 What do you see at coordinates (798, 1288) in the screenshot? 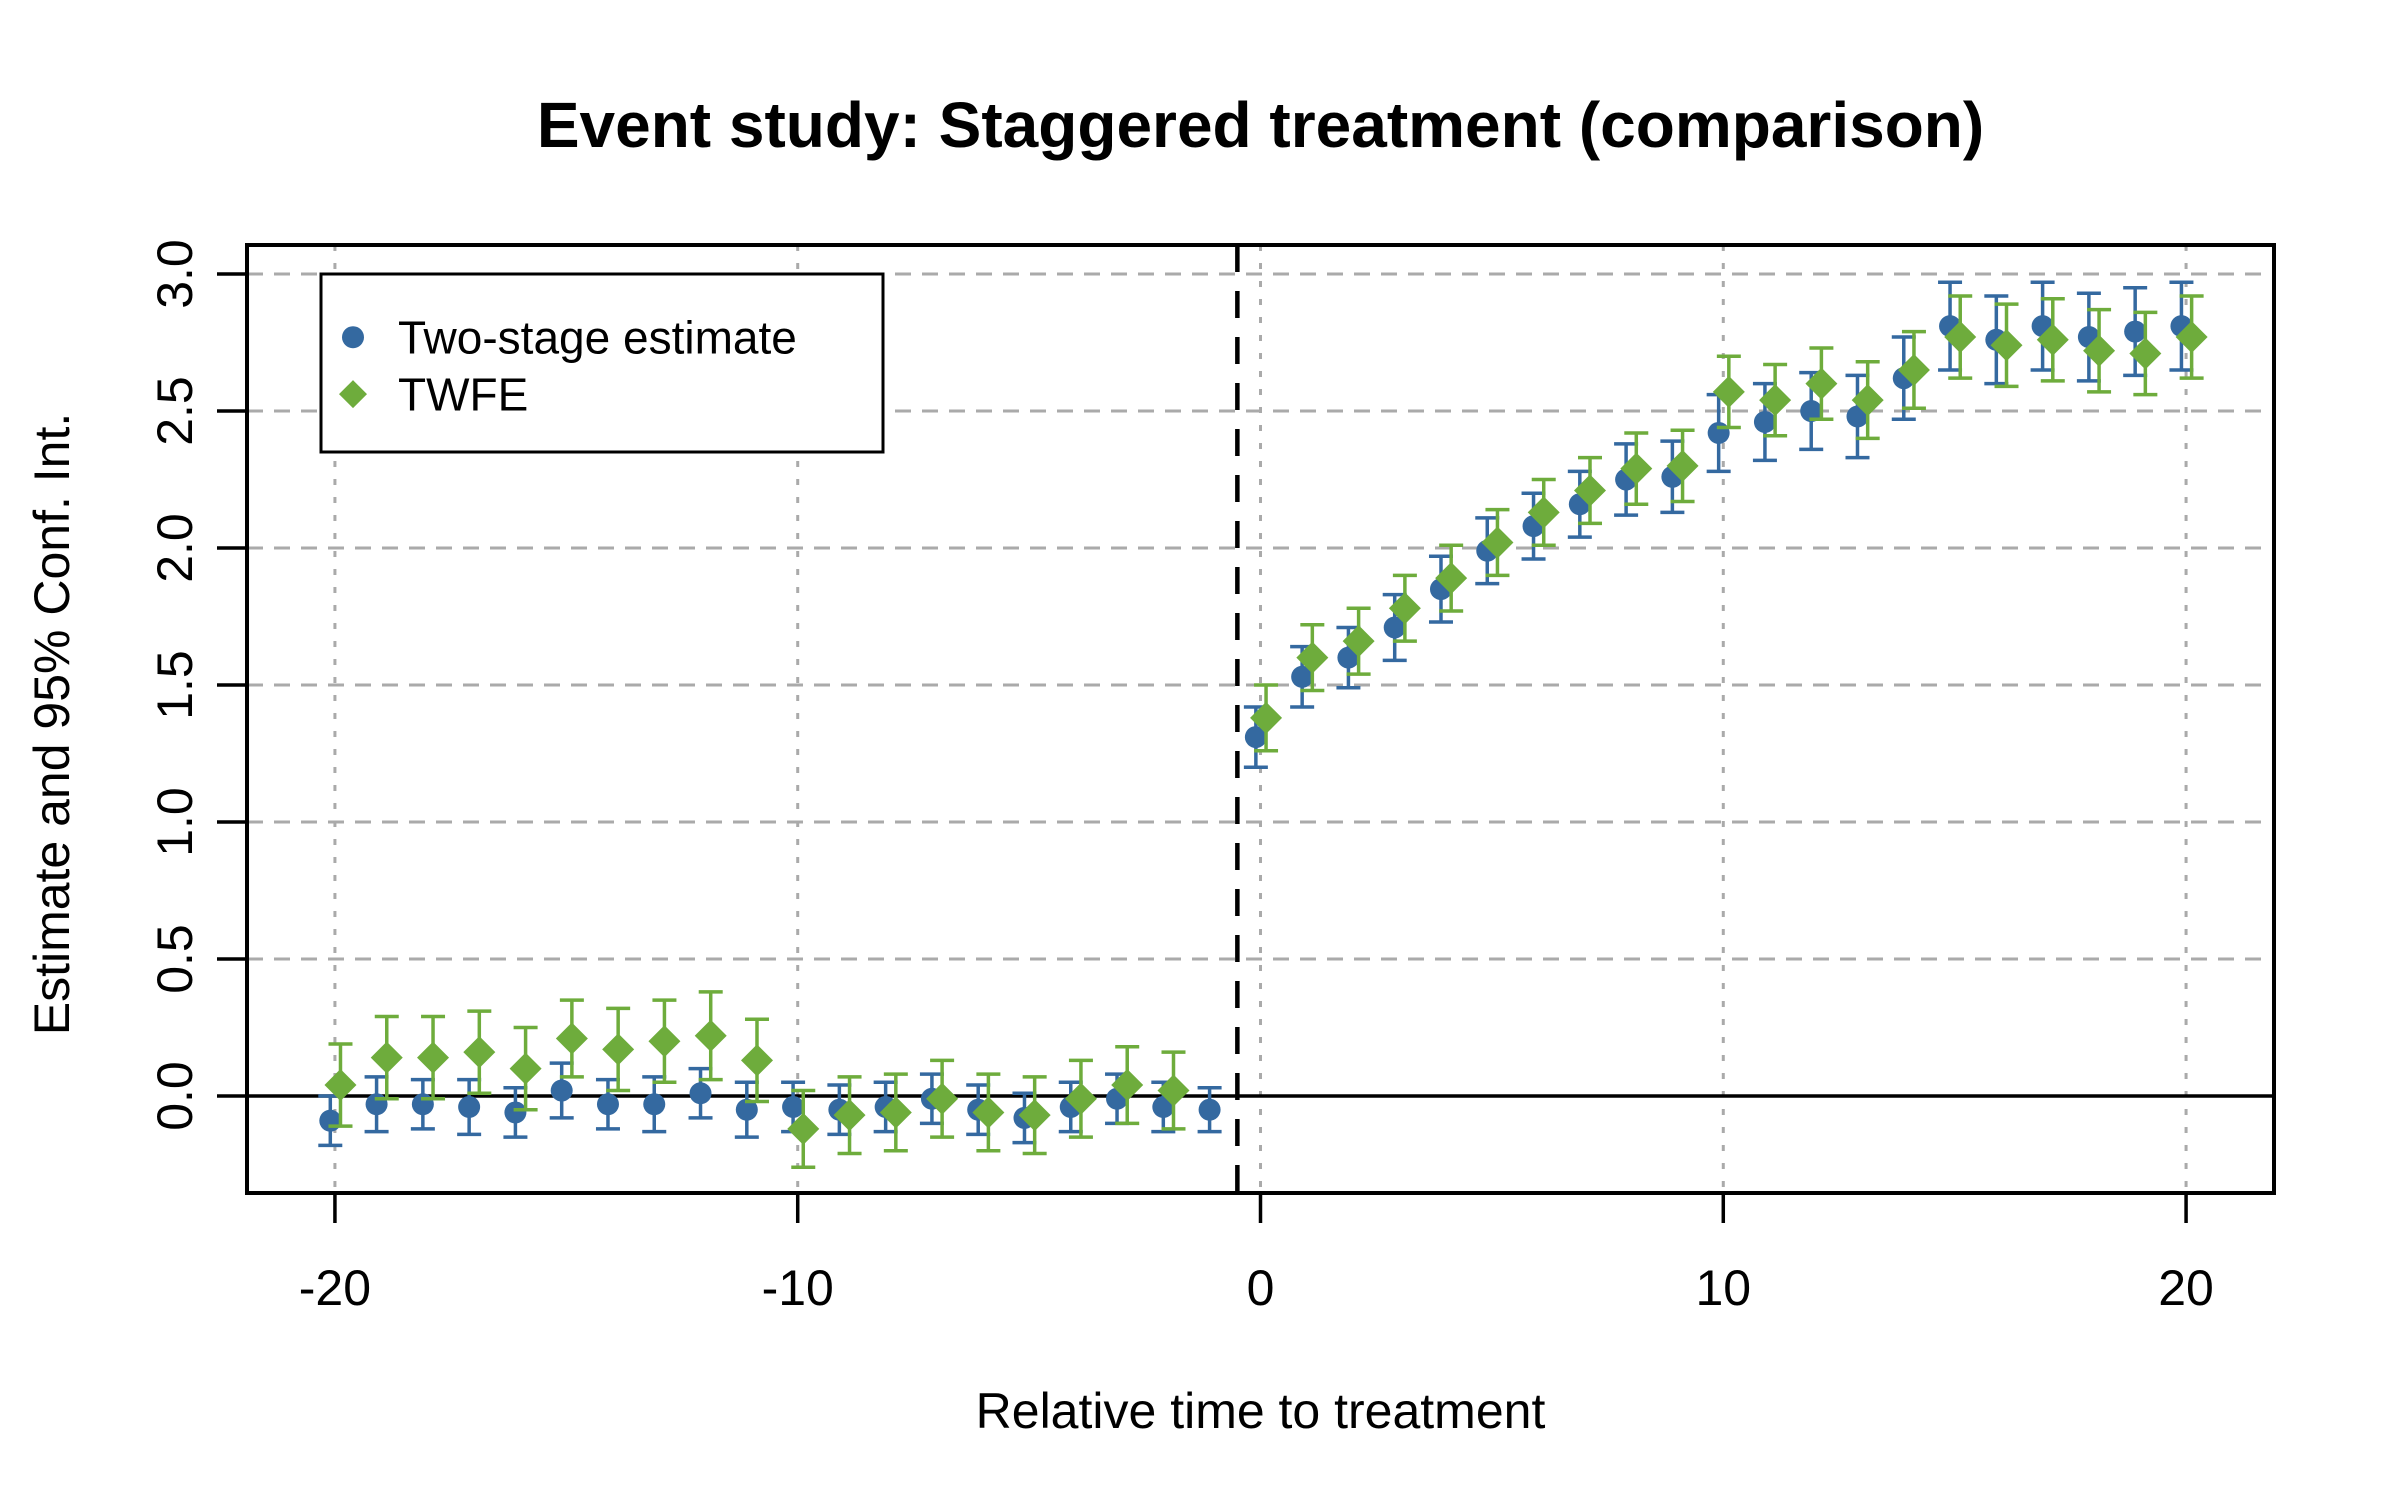
I see `x-tick-label: -10` at bounding box center [798, 1288].